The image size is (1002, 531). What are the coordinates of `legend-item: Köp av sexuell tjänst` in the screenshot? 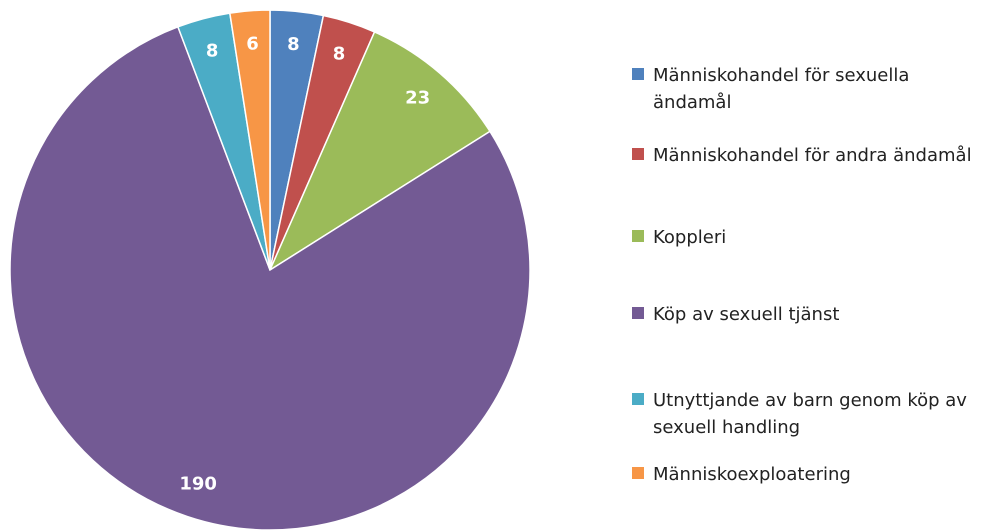 It's located at (814, 314).